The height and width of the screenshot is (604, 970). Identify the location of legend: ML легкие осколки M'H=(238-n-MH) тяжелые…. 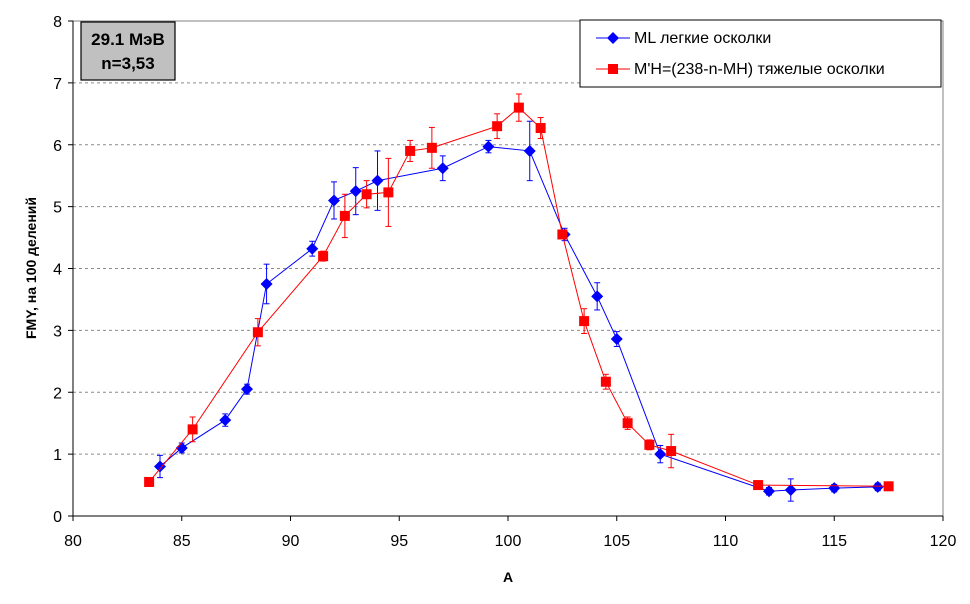
(760, 53).